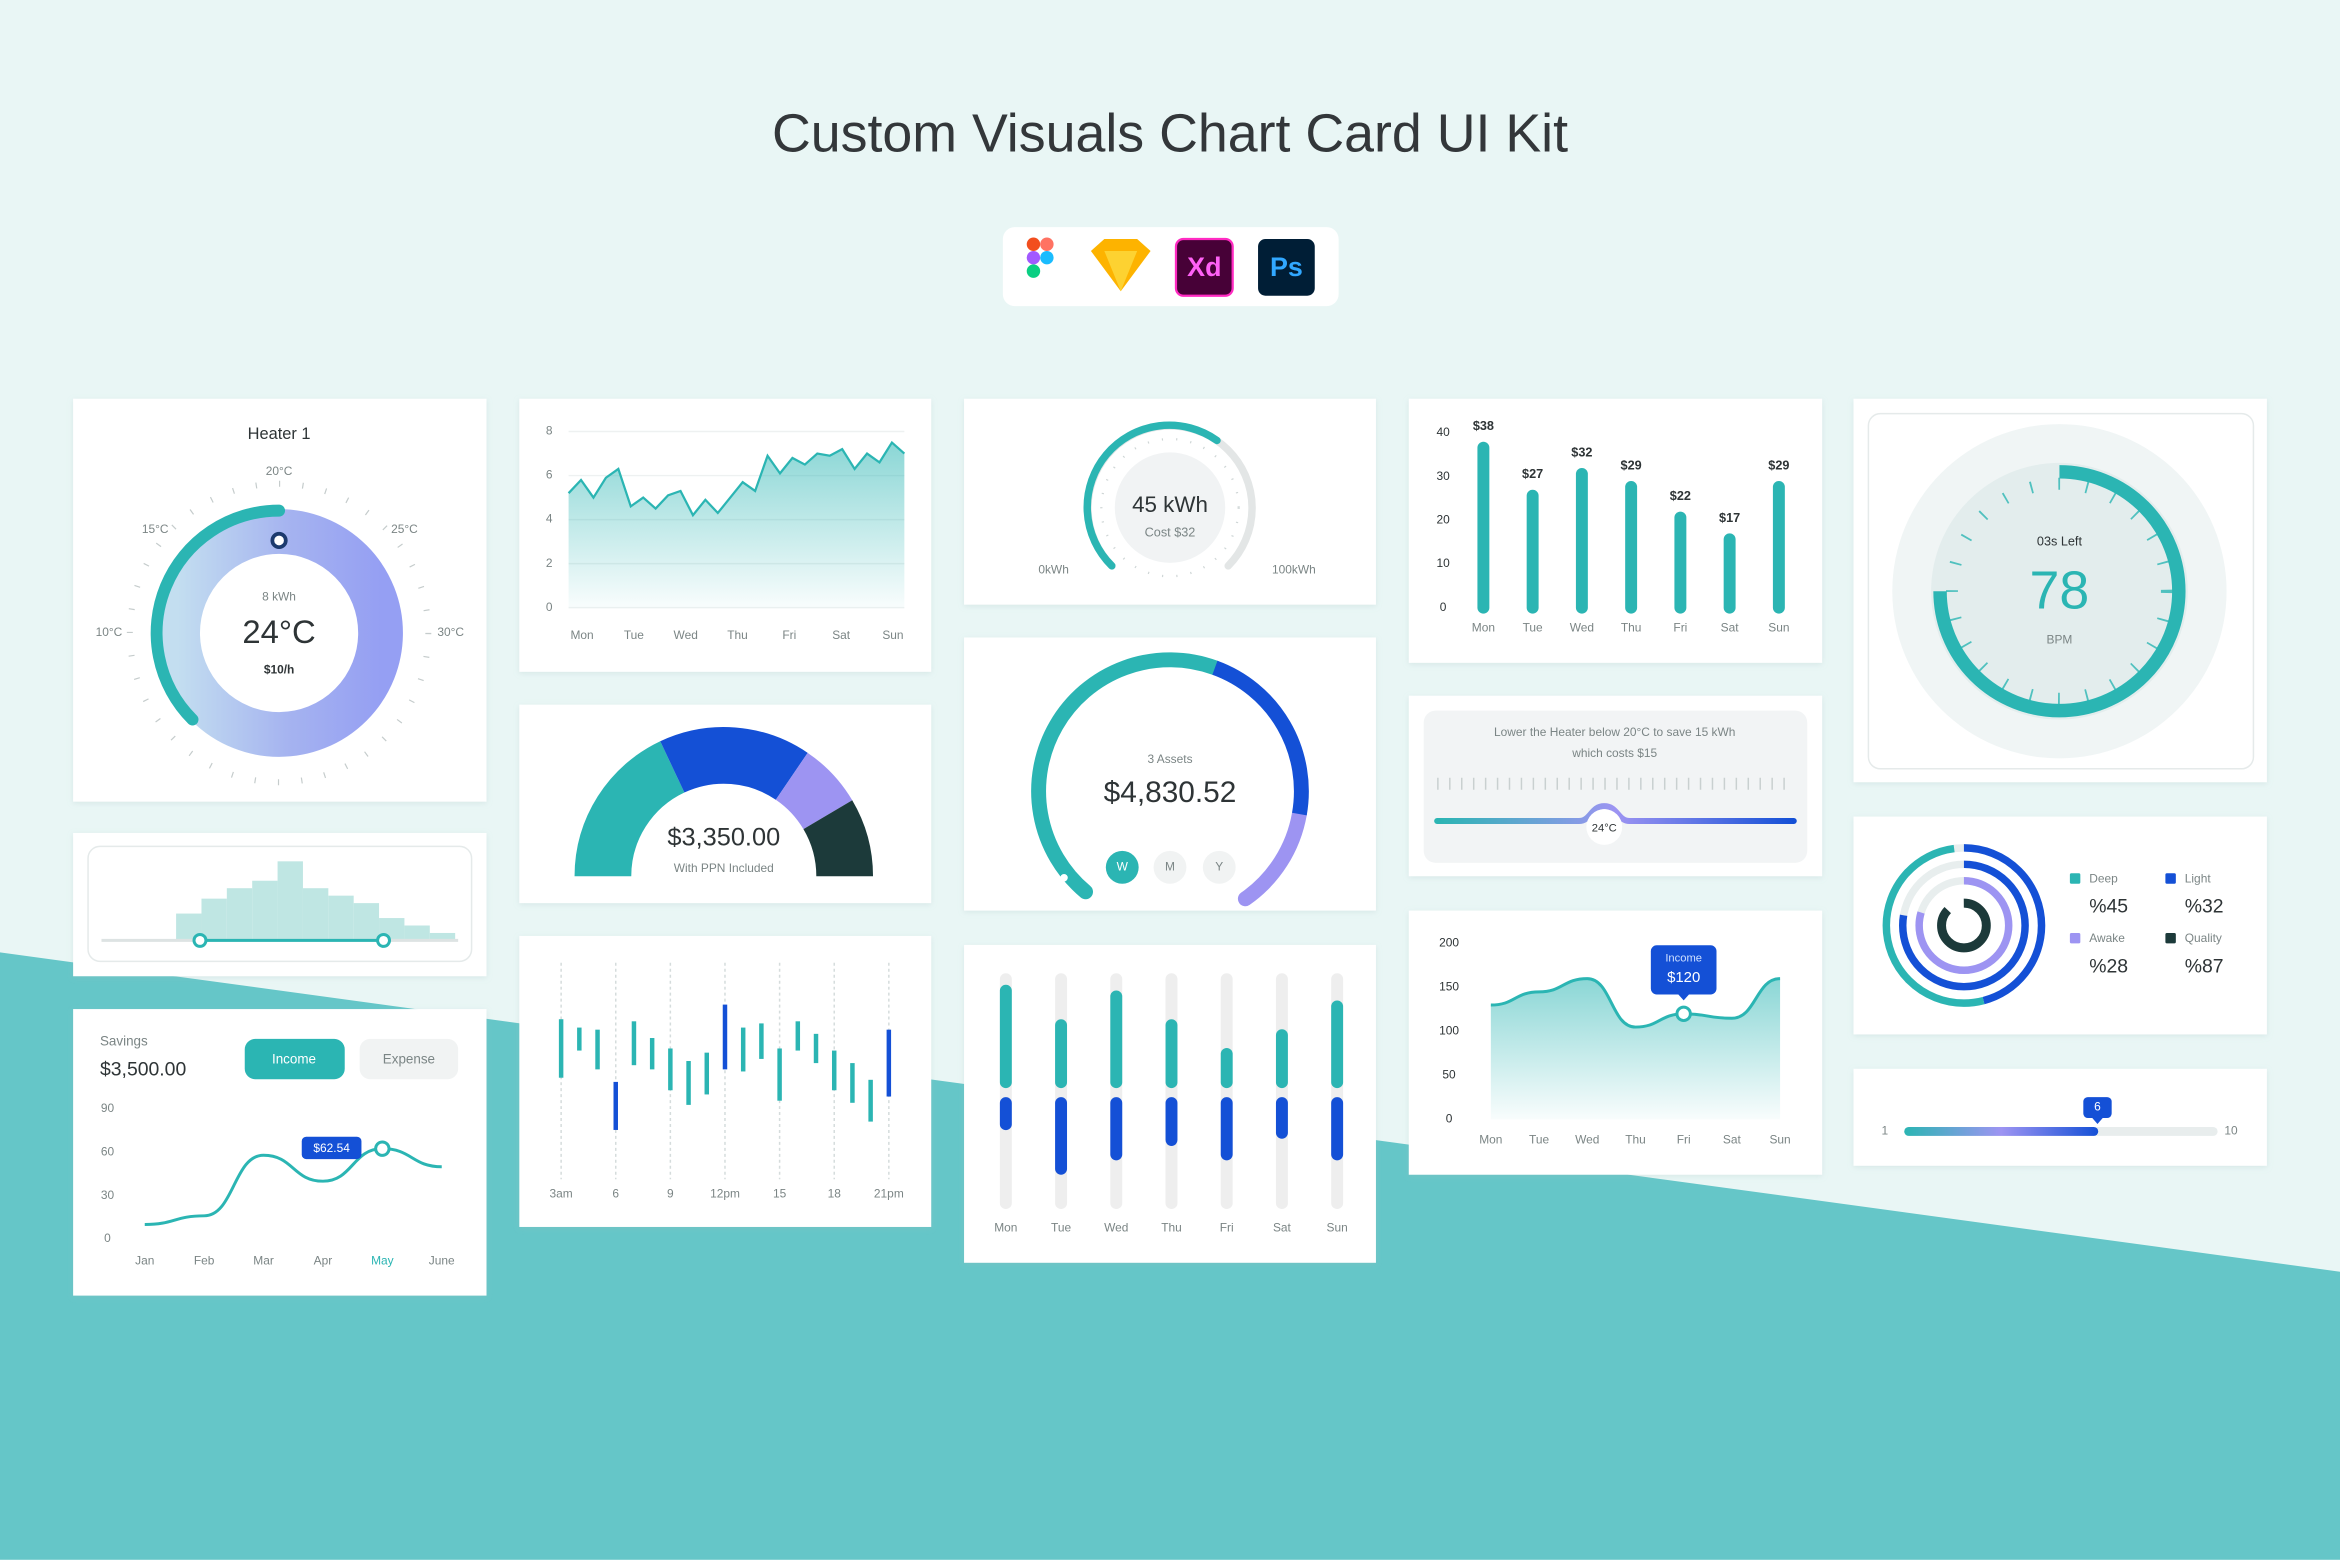  Describe the element at coordinates (2060, 541) in the screenshot. I see `bpm-caption: 03s Left` at that location.